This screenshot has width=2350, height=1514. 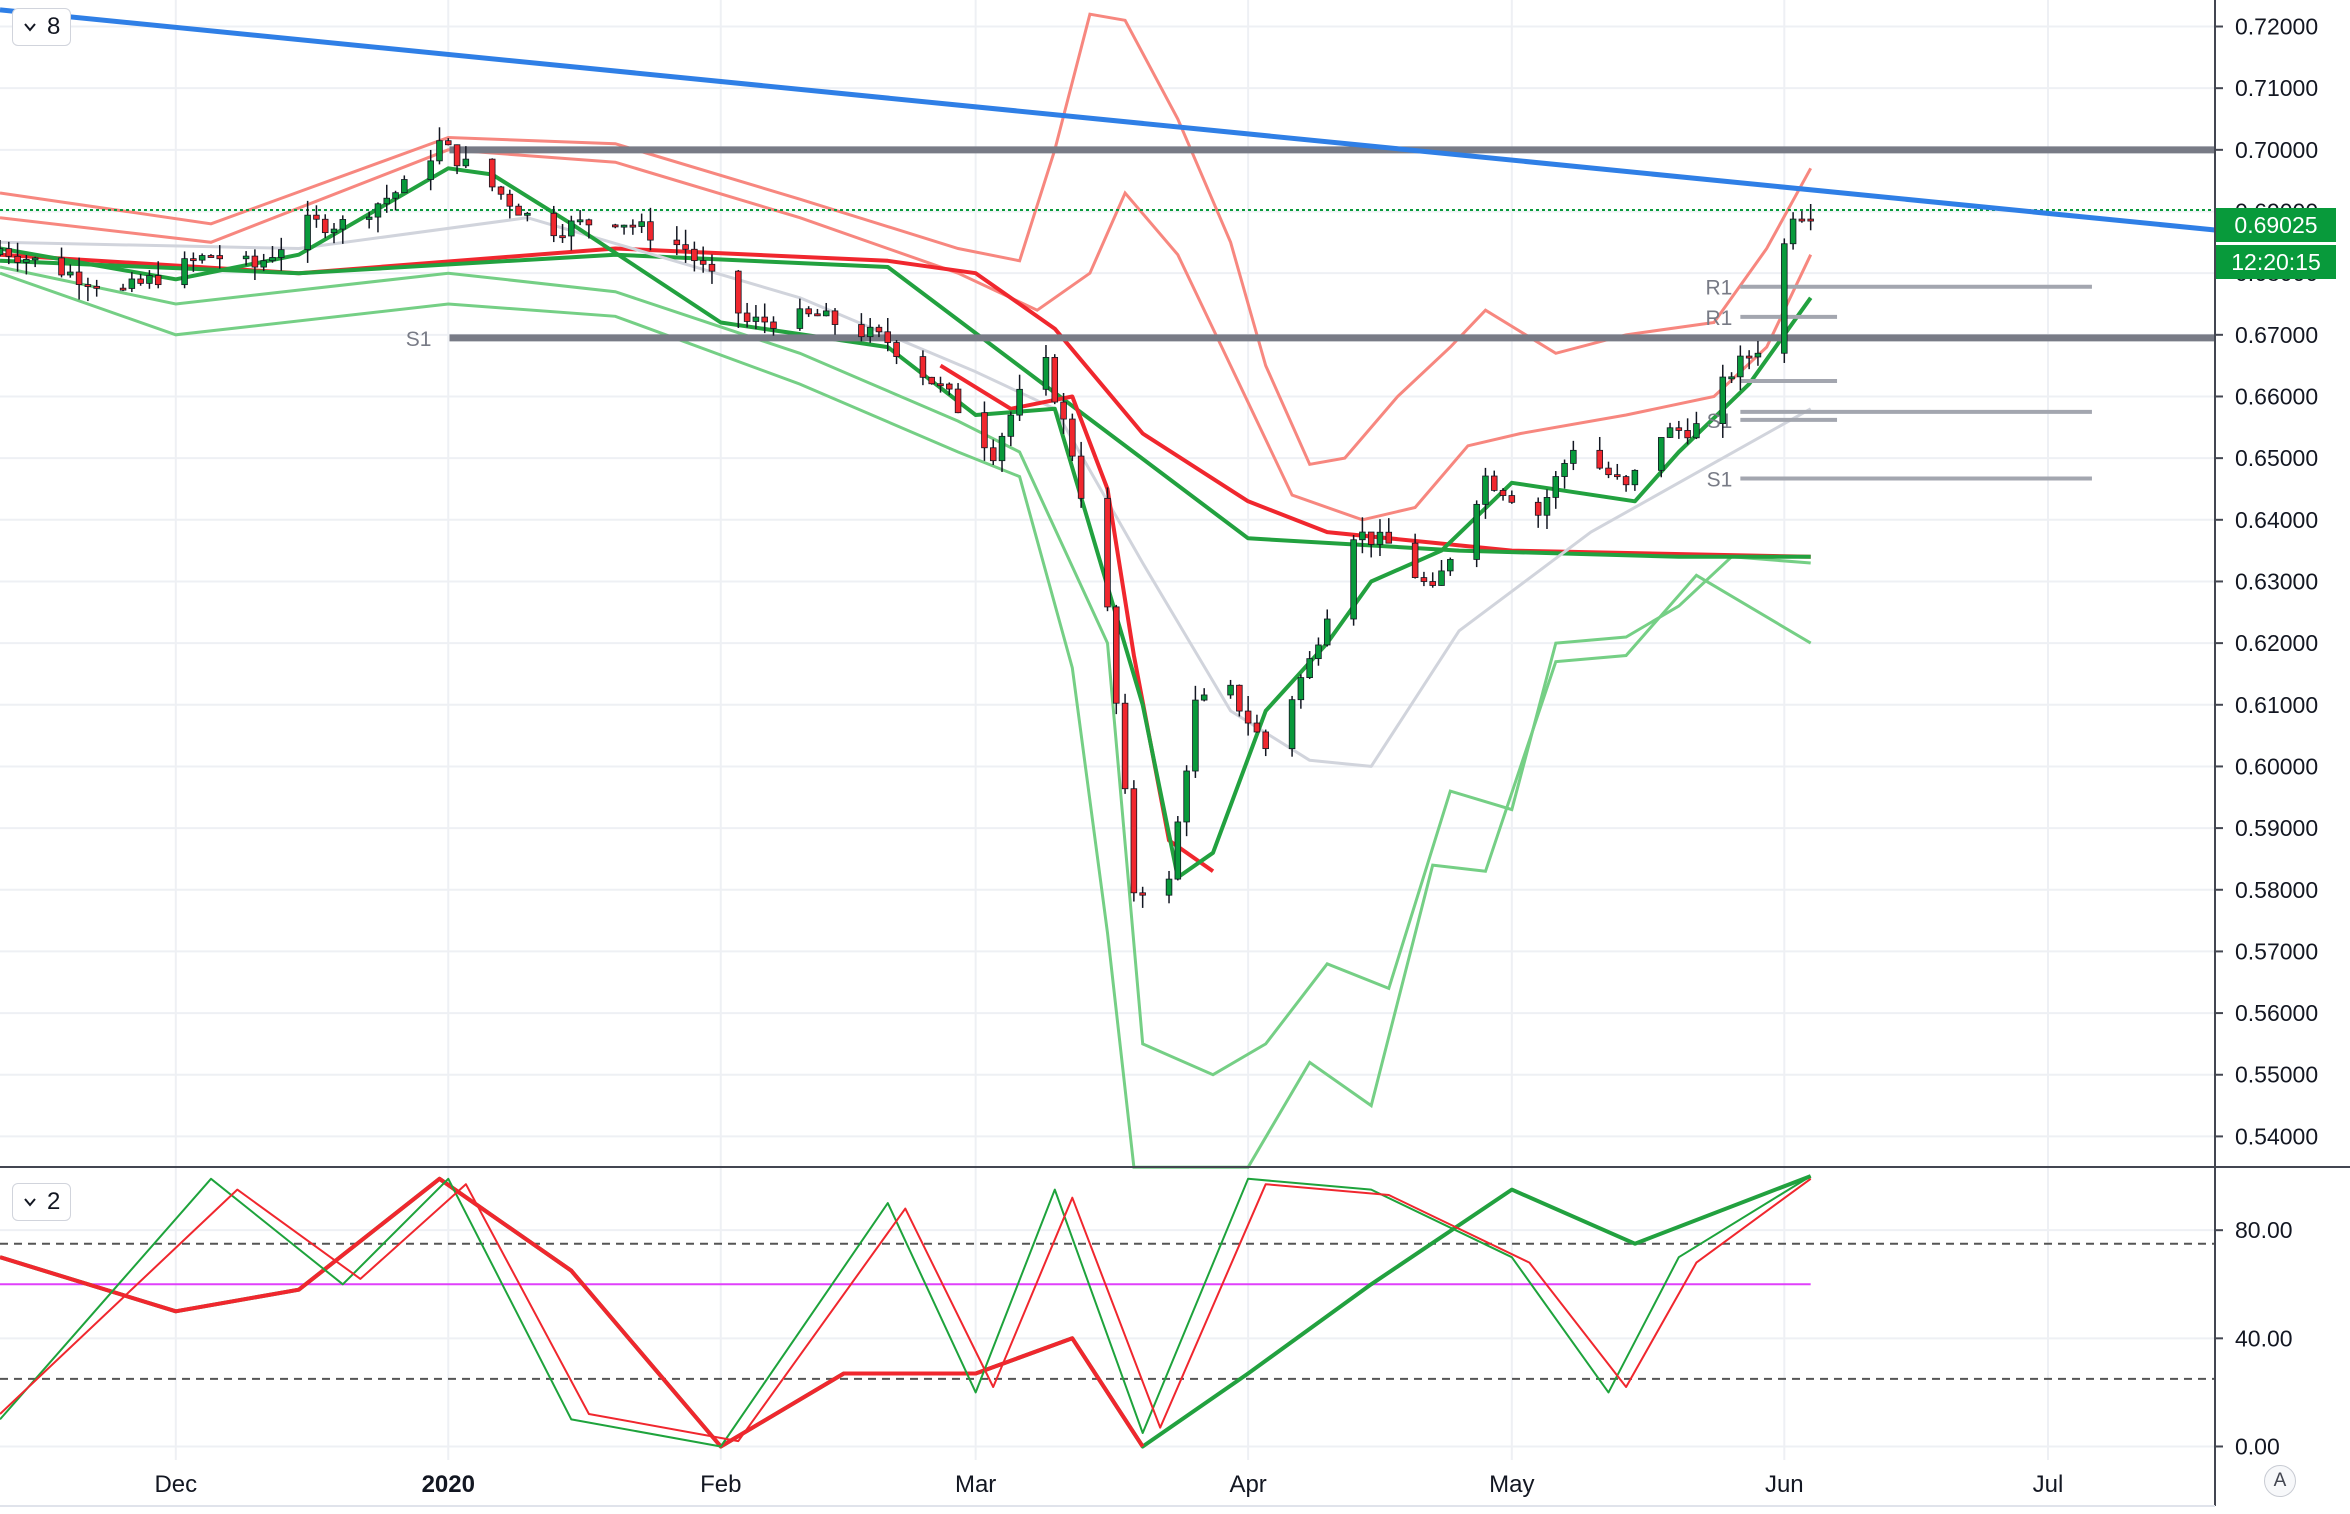 I want to click on trendline, so click(x=1108, y=120).